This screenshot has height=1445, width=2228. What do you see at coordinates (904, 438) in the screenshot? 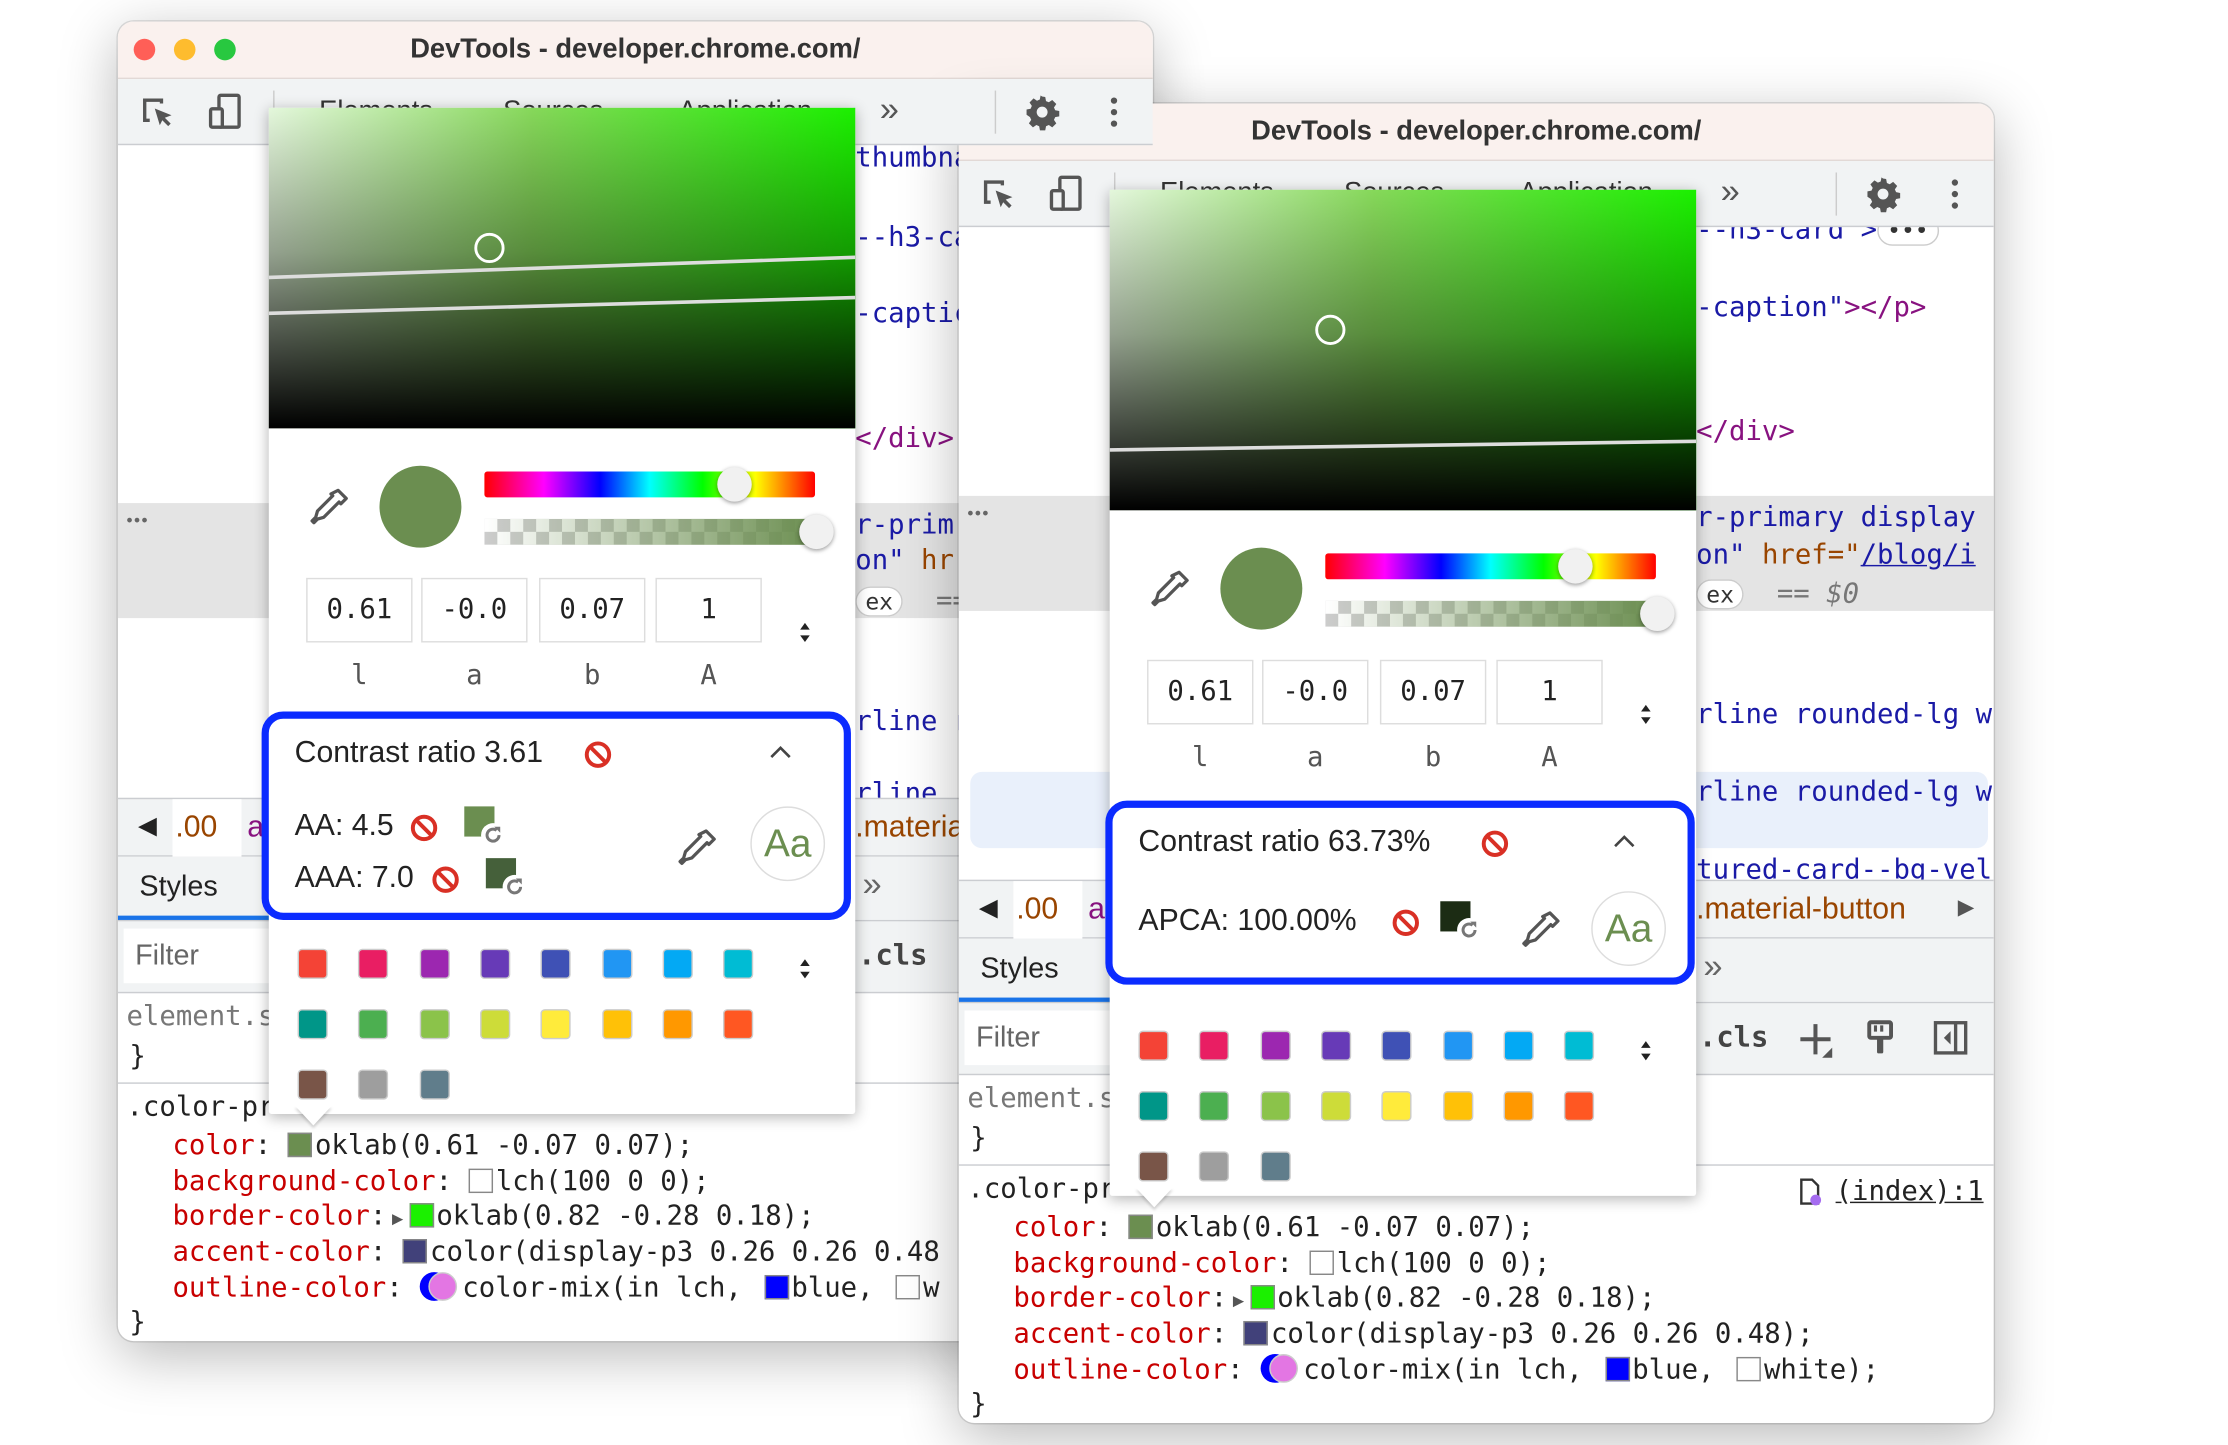
I see `dom-code-line: </div>` at bounding box center [904, 438].